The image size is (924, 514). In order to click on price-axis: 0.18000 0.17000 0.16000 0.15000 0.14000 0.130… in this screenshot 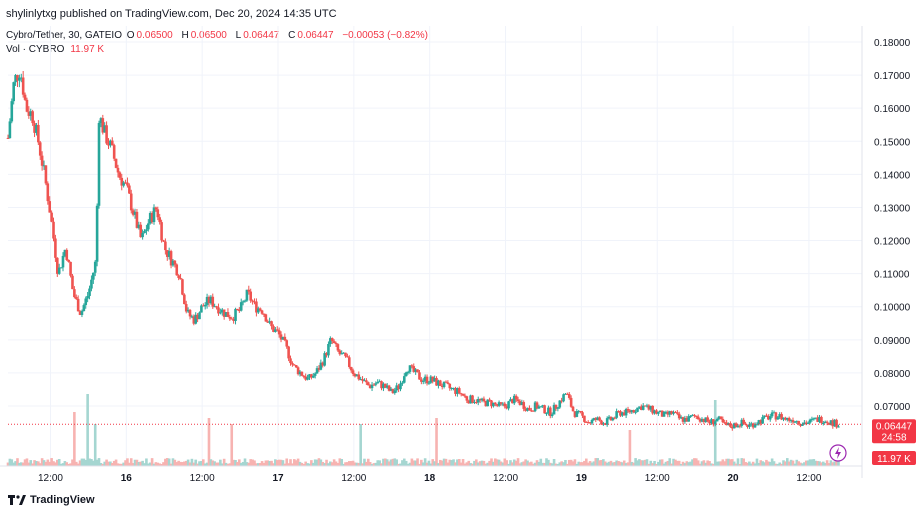, I will do `click(886, 252)`.